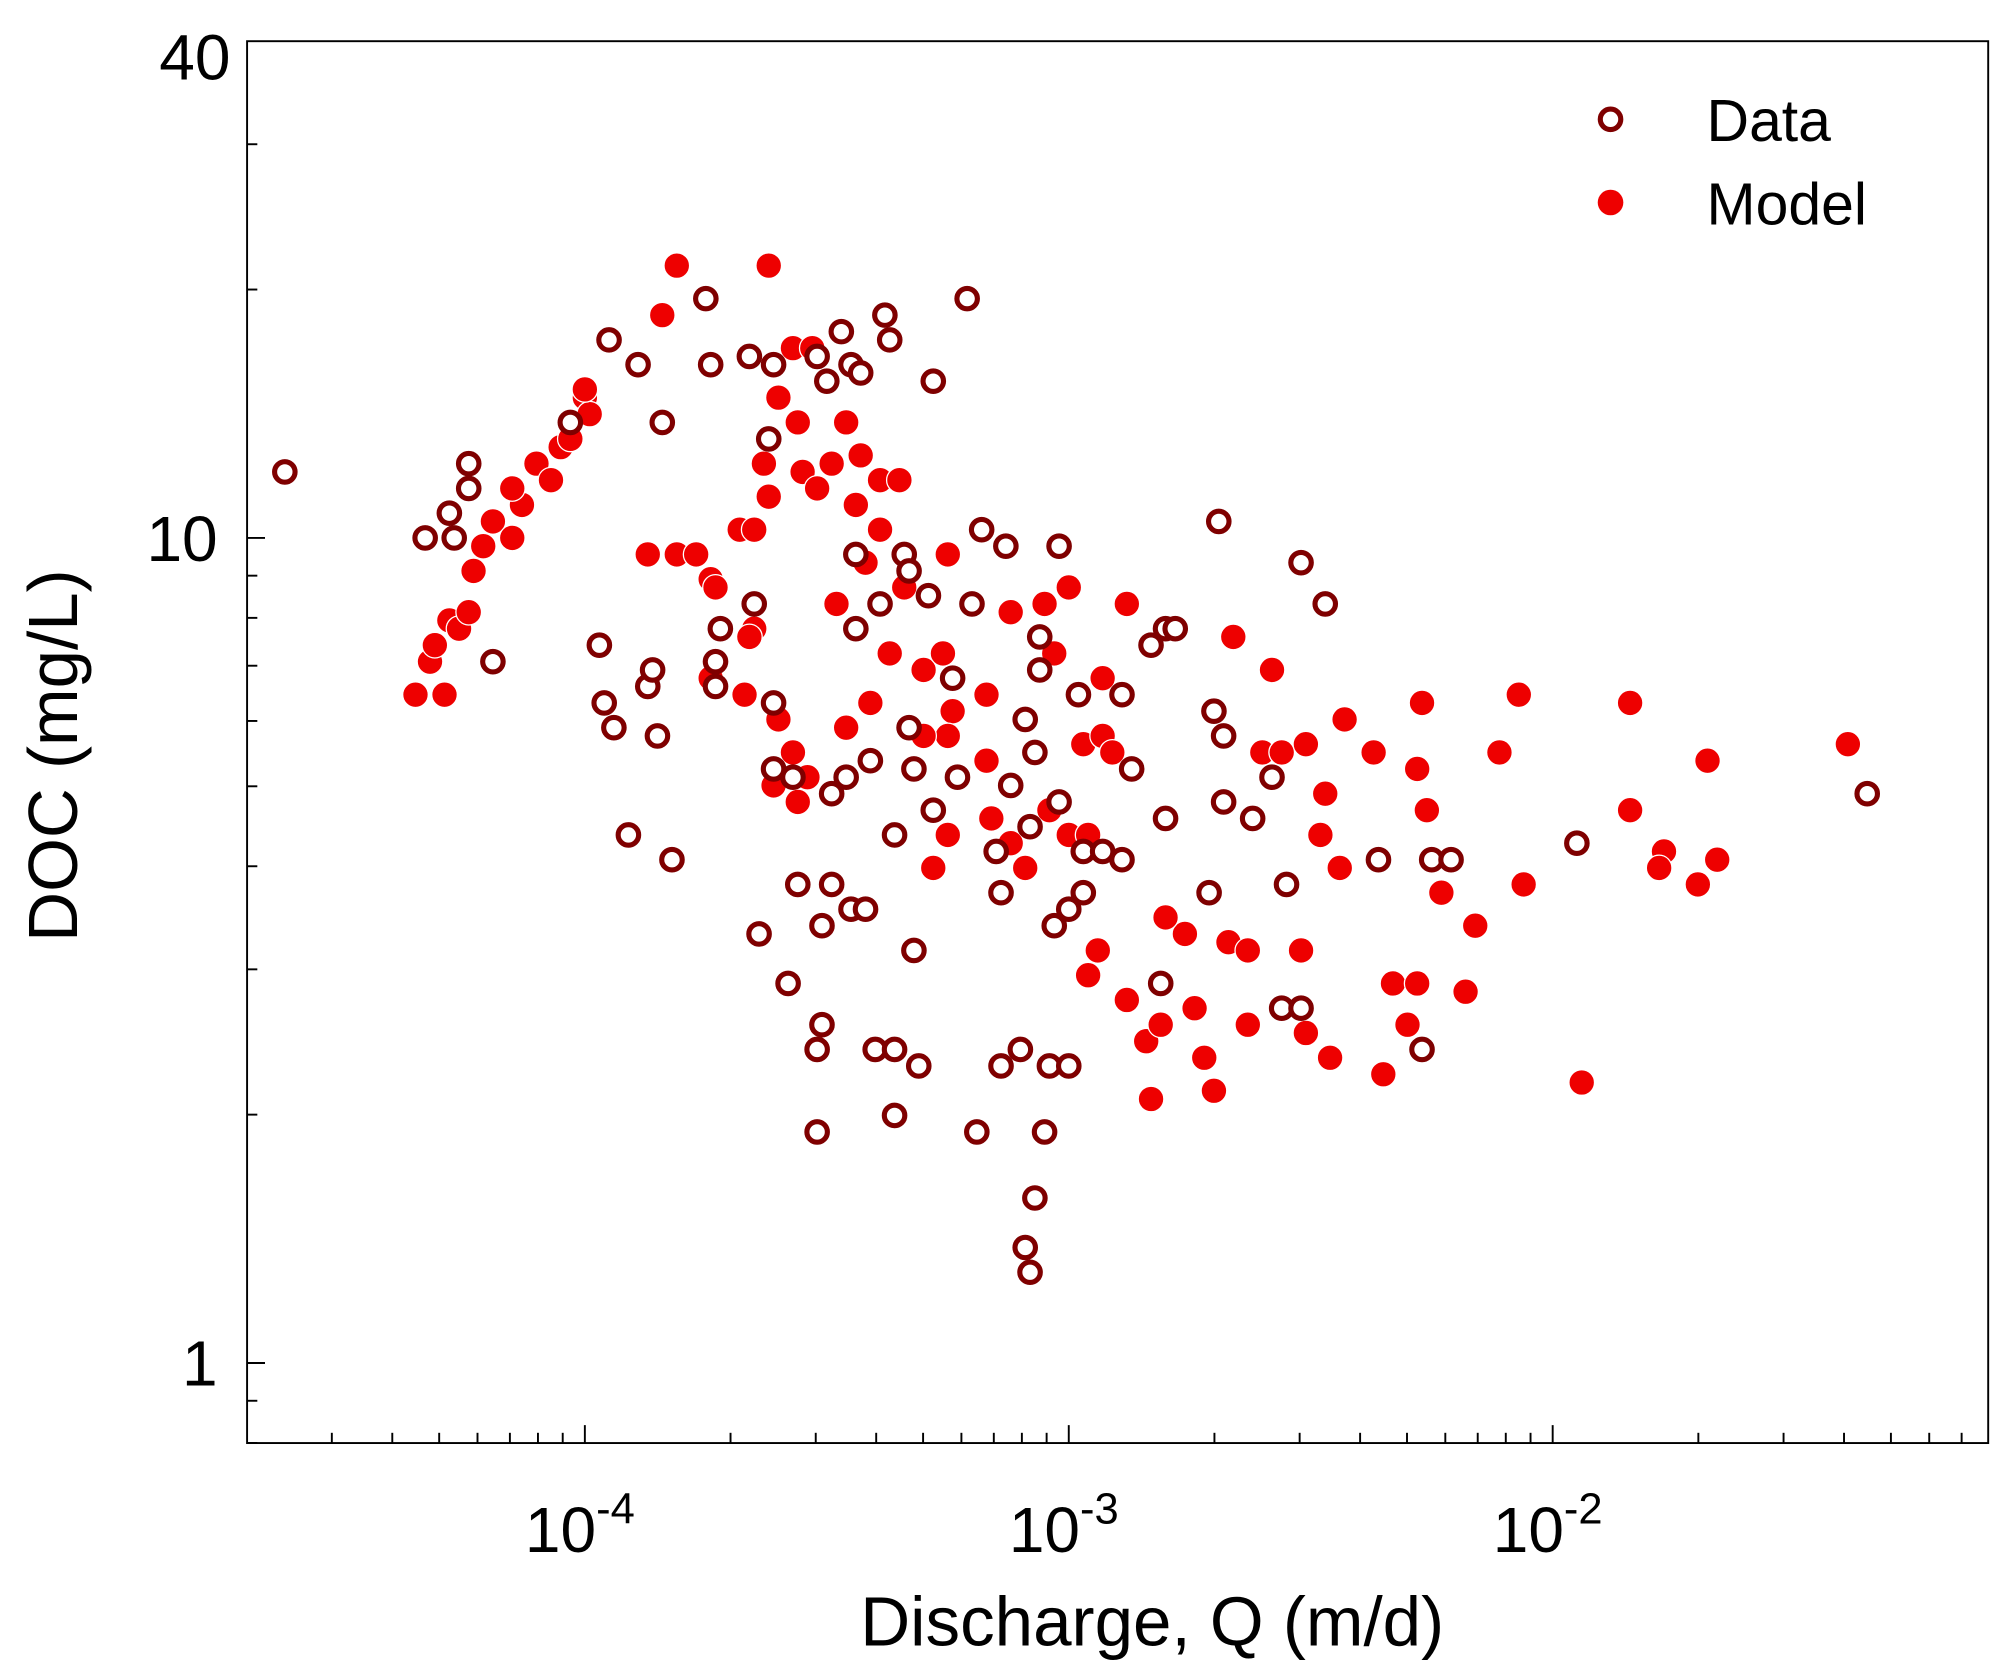 The width and height of the screenshot is (2001, 1675). What do you see at coordinates (200, 1363) in the screenshot?
I see `y-tick-label: 1` at bounding box center [200, 1363].